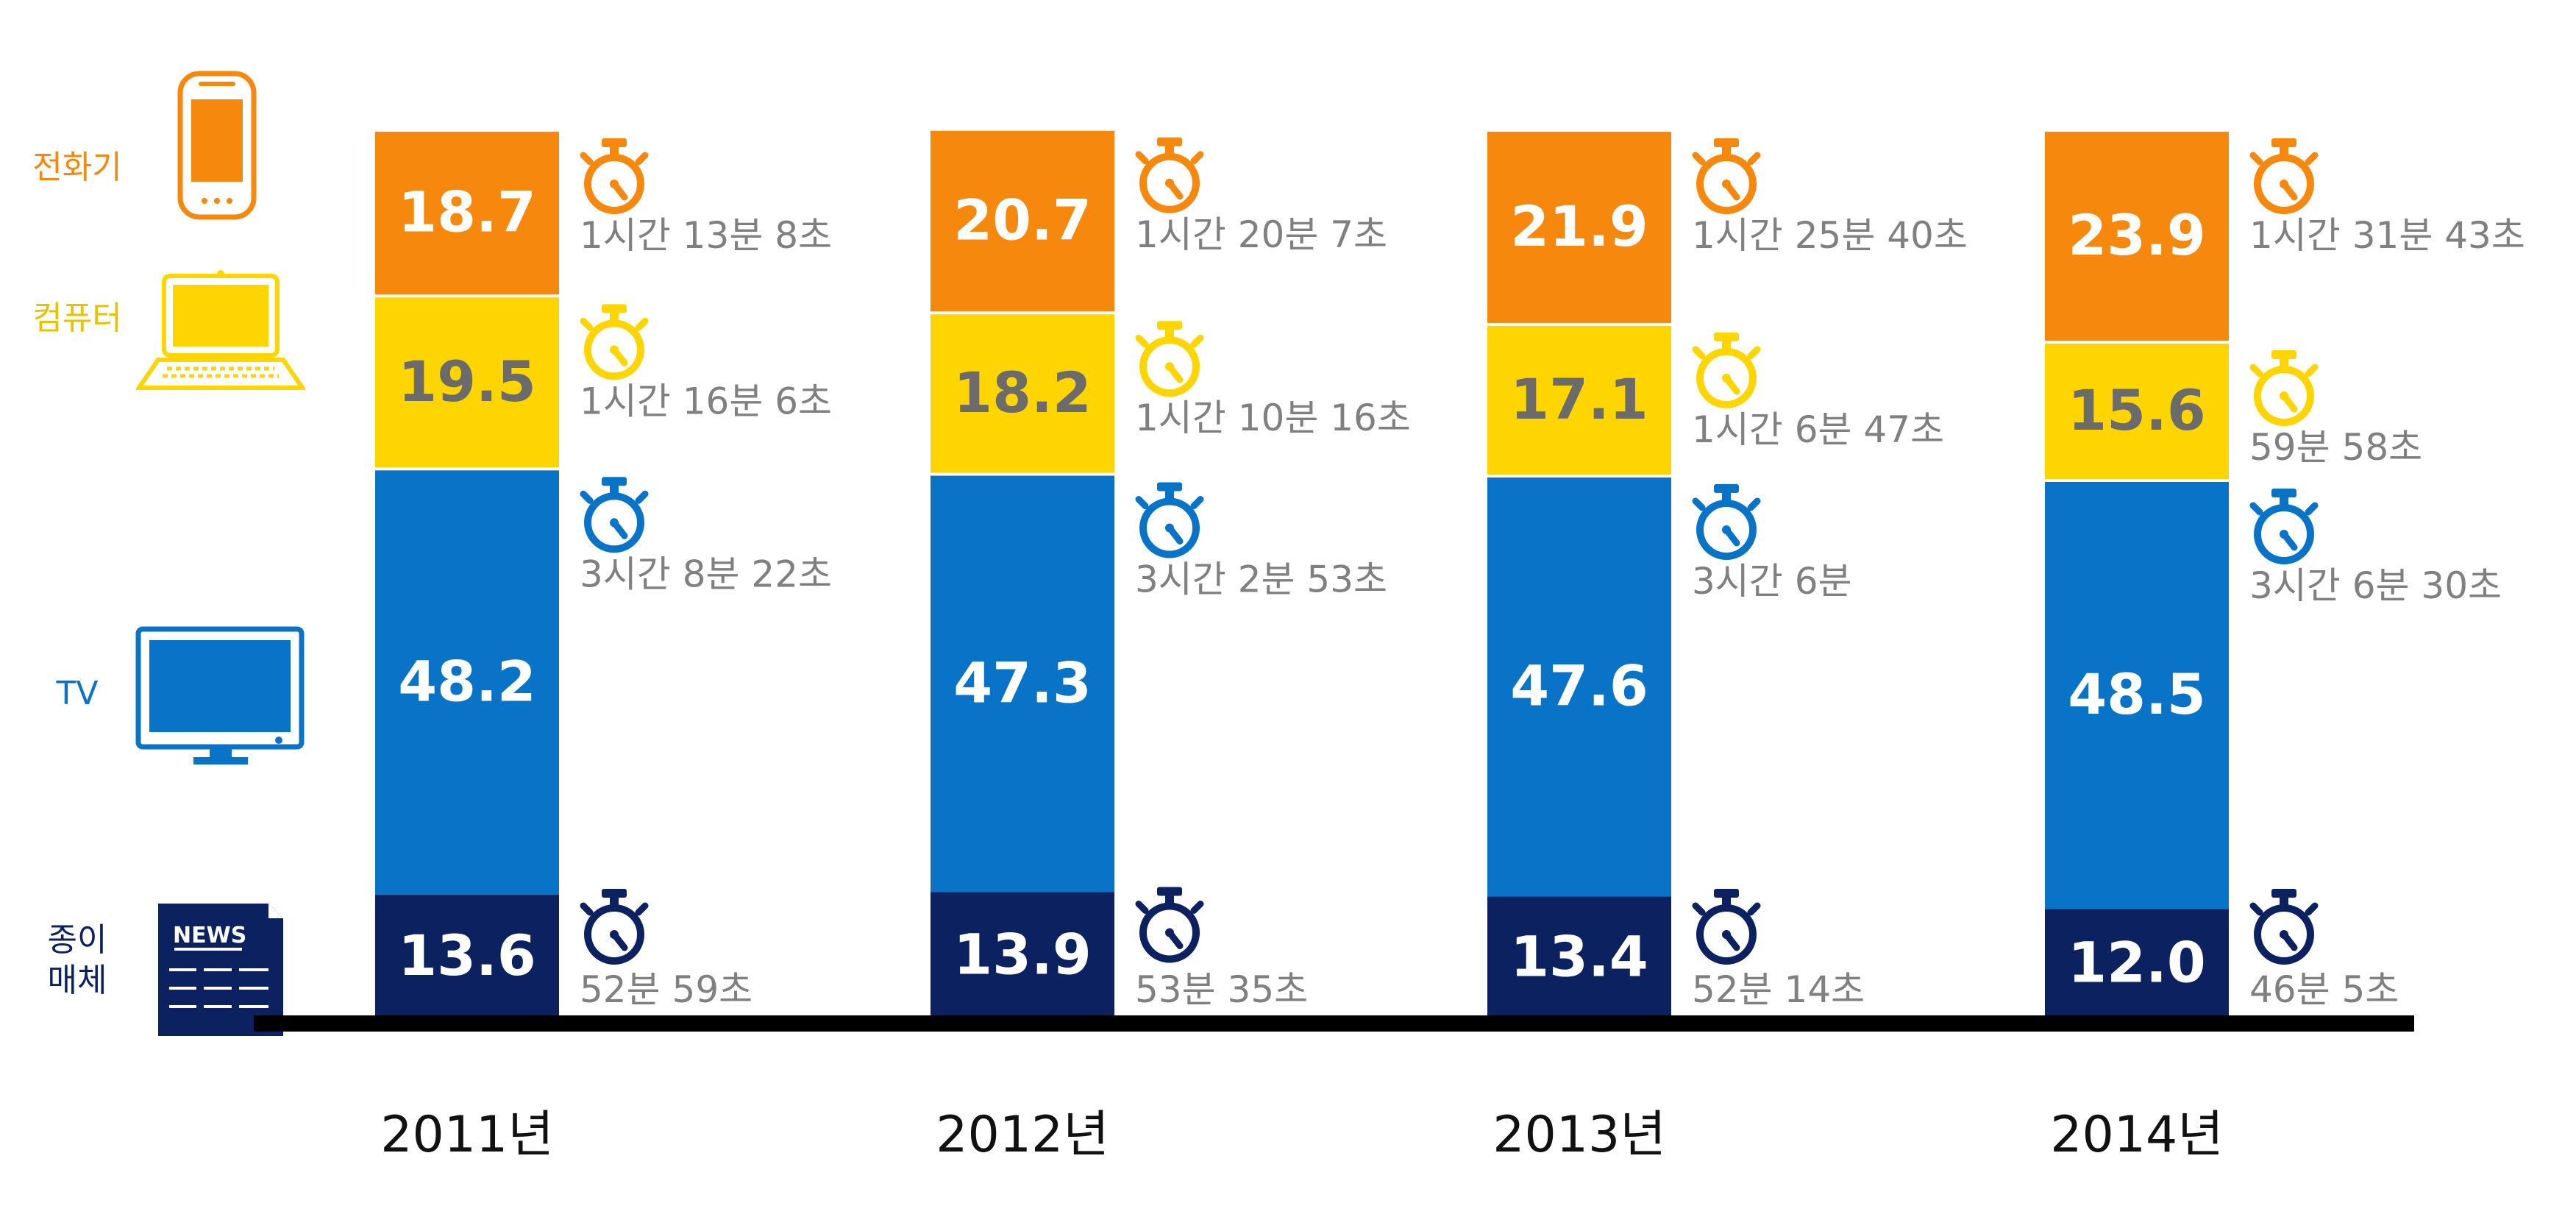  I want to click on bar-value-label: 13.9, so click(1022, 954).